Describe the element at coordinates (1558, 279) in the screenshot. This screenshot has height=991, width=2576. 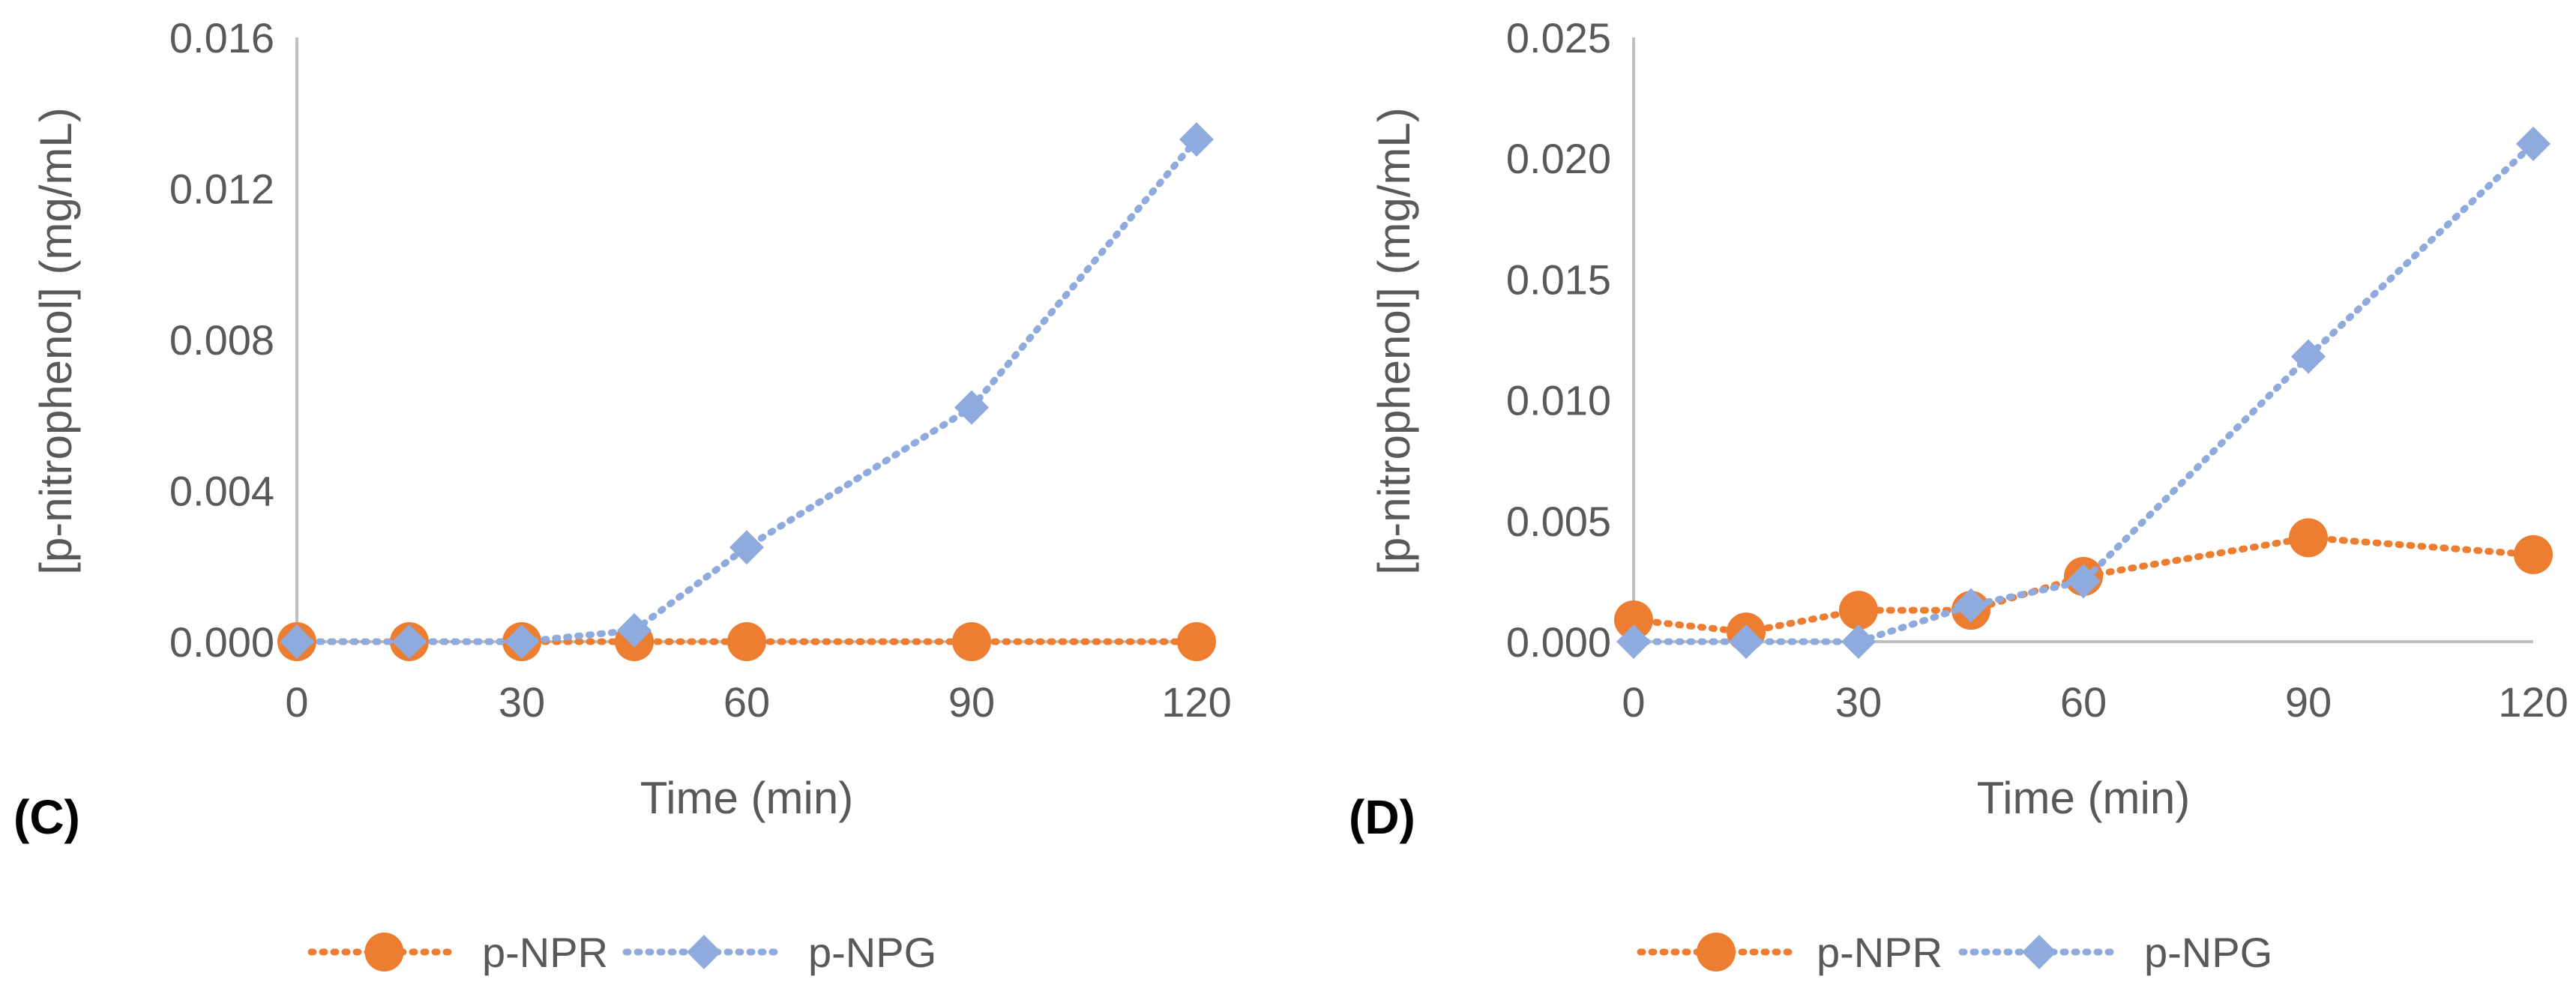
I see `y-tick-label: 0.015` at that location.